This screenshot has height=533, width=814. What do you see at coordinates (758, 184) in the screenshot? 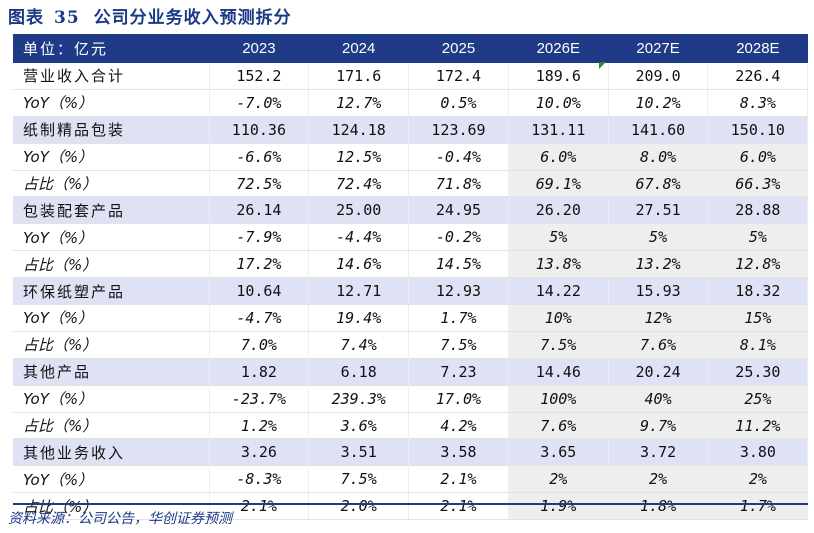
I see `table-cell: 66.3%` at bounding box center [758, 184].